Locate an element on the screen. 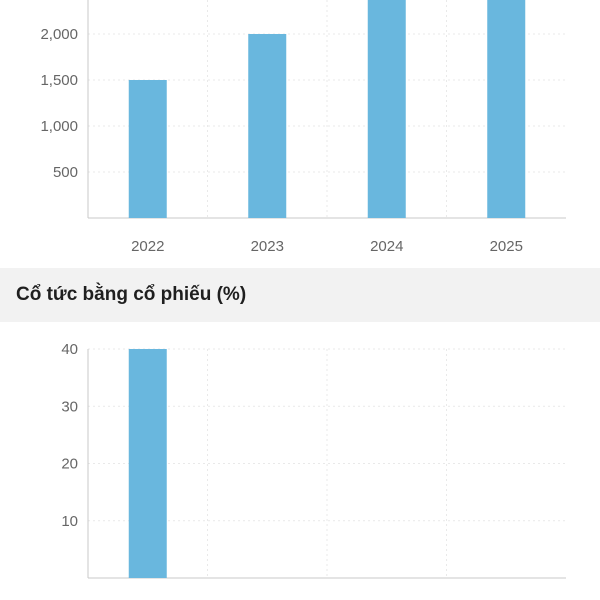 The image size is (600, 600). y-tick-label: 500 is located at coordinates (65, 172).